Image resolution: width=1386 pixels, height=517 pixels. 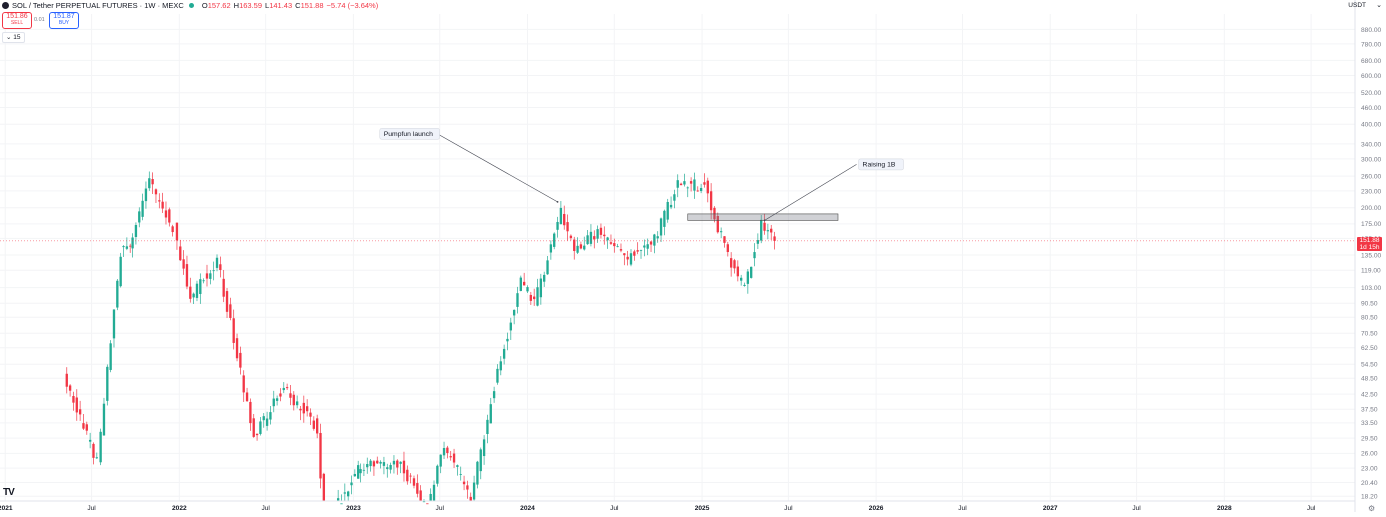 What do you see at coordinates (1357, 5) in the screenshot?
I see `currency-selector: USDT` at bounding box center [1357, 5].